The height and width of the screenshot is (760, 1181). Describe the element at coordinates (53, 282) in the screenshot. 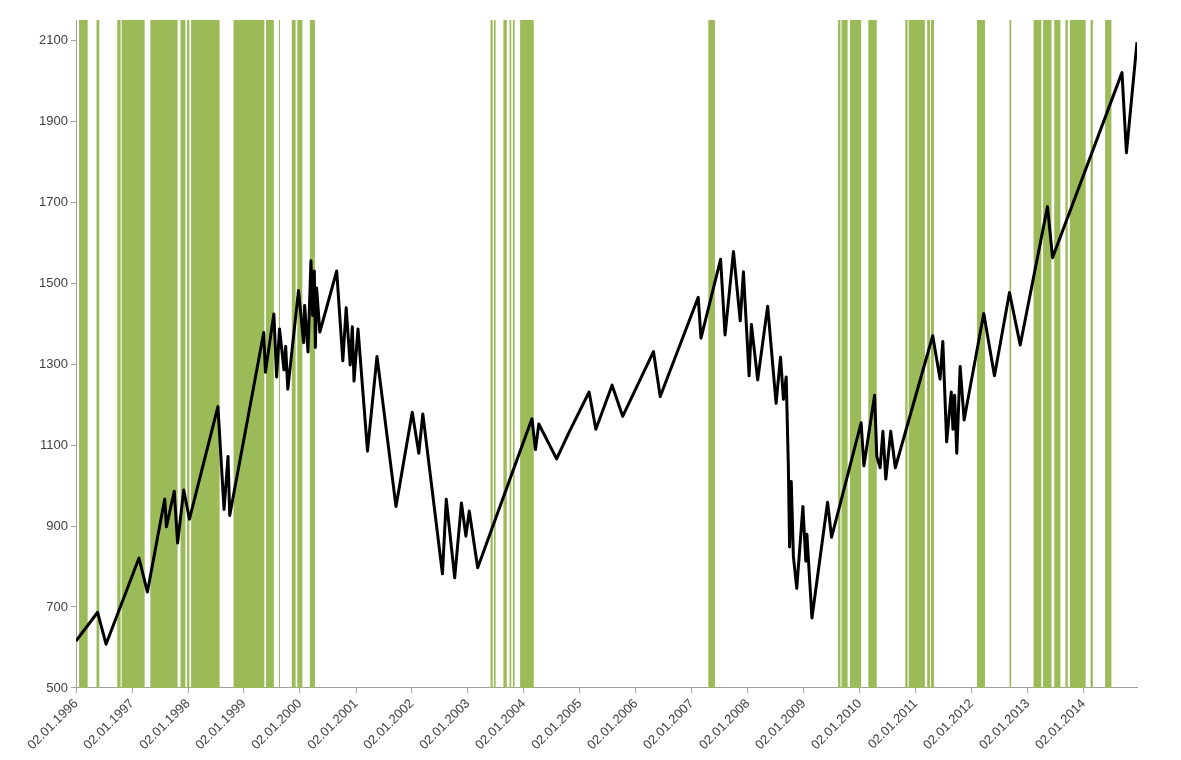

I see `y-tick-label: 1500` at that location.